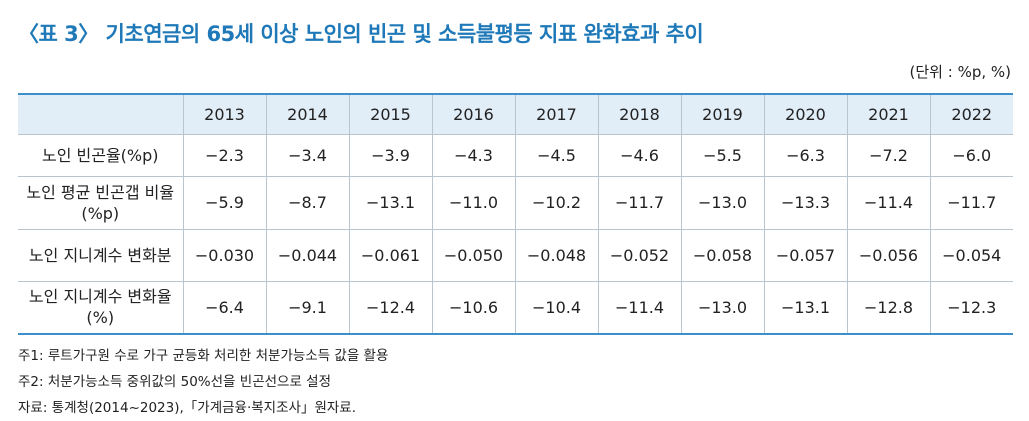 The width and height of the screenshot is (1029, 421). I want to click on note: 주1: 루트가구원 수로 가구 균등화 처리한 처분가능소득 값을 활용, so click(203, 356).